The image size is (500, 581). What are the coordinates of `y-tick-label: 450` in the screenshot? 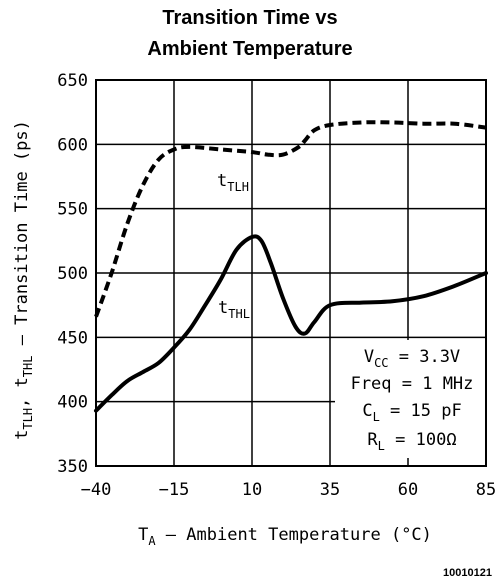 It's located at (72, 338).